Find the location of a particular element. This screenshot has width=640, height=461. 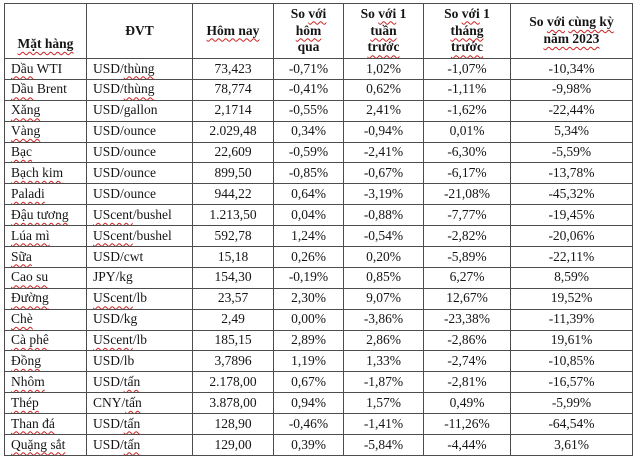

pct-vs-month: -6,30% is located at coordinates (467, 152).